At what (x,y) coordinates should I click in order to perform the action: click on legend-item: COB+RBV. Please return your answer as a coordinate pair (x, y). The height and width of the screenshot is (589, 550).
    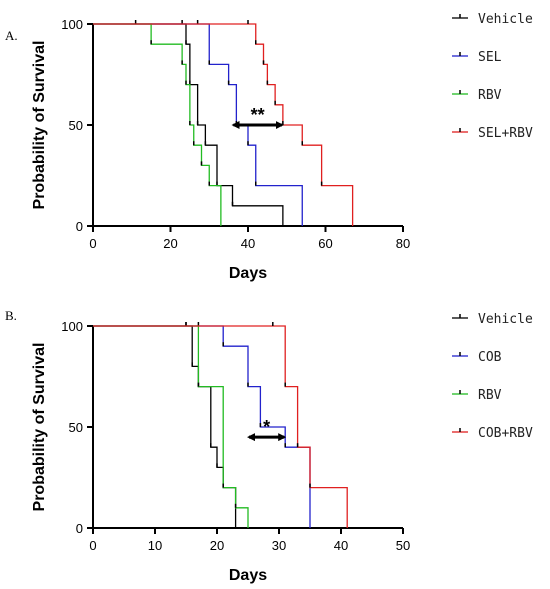
    Looking at the image, I should click on (492, 433).